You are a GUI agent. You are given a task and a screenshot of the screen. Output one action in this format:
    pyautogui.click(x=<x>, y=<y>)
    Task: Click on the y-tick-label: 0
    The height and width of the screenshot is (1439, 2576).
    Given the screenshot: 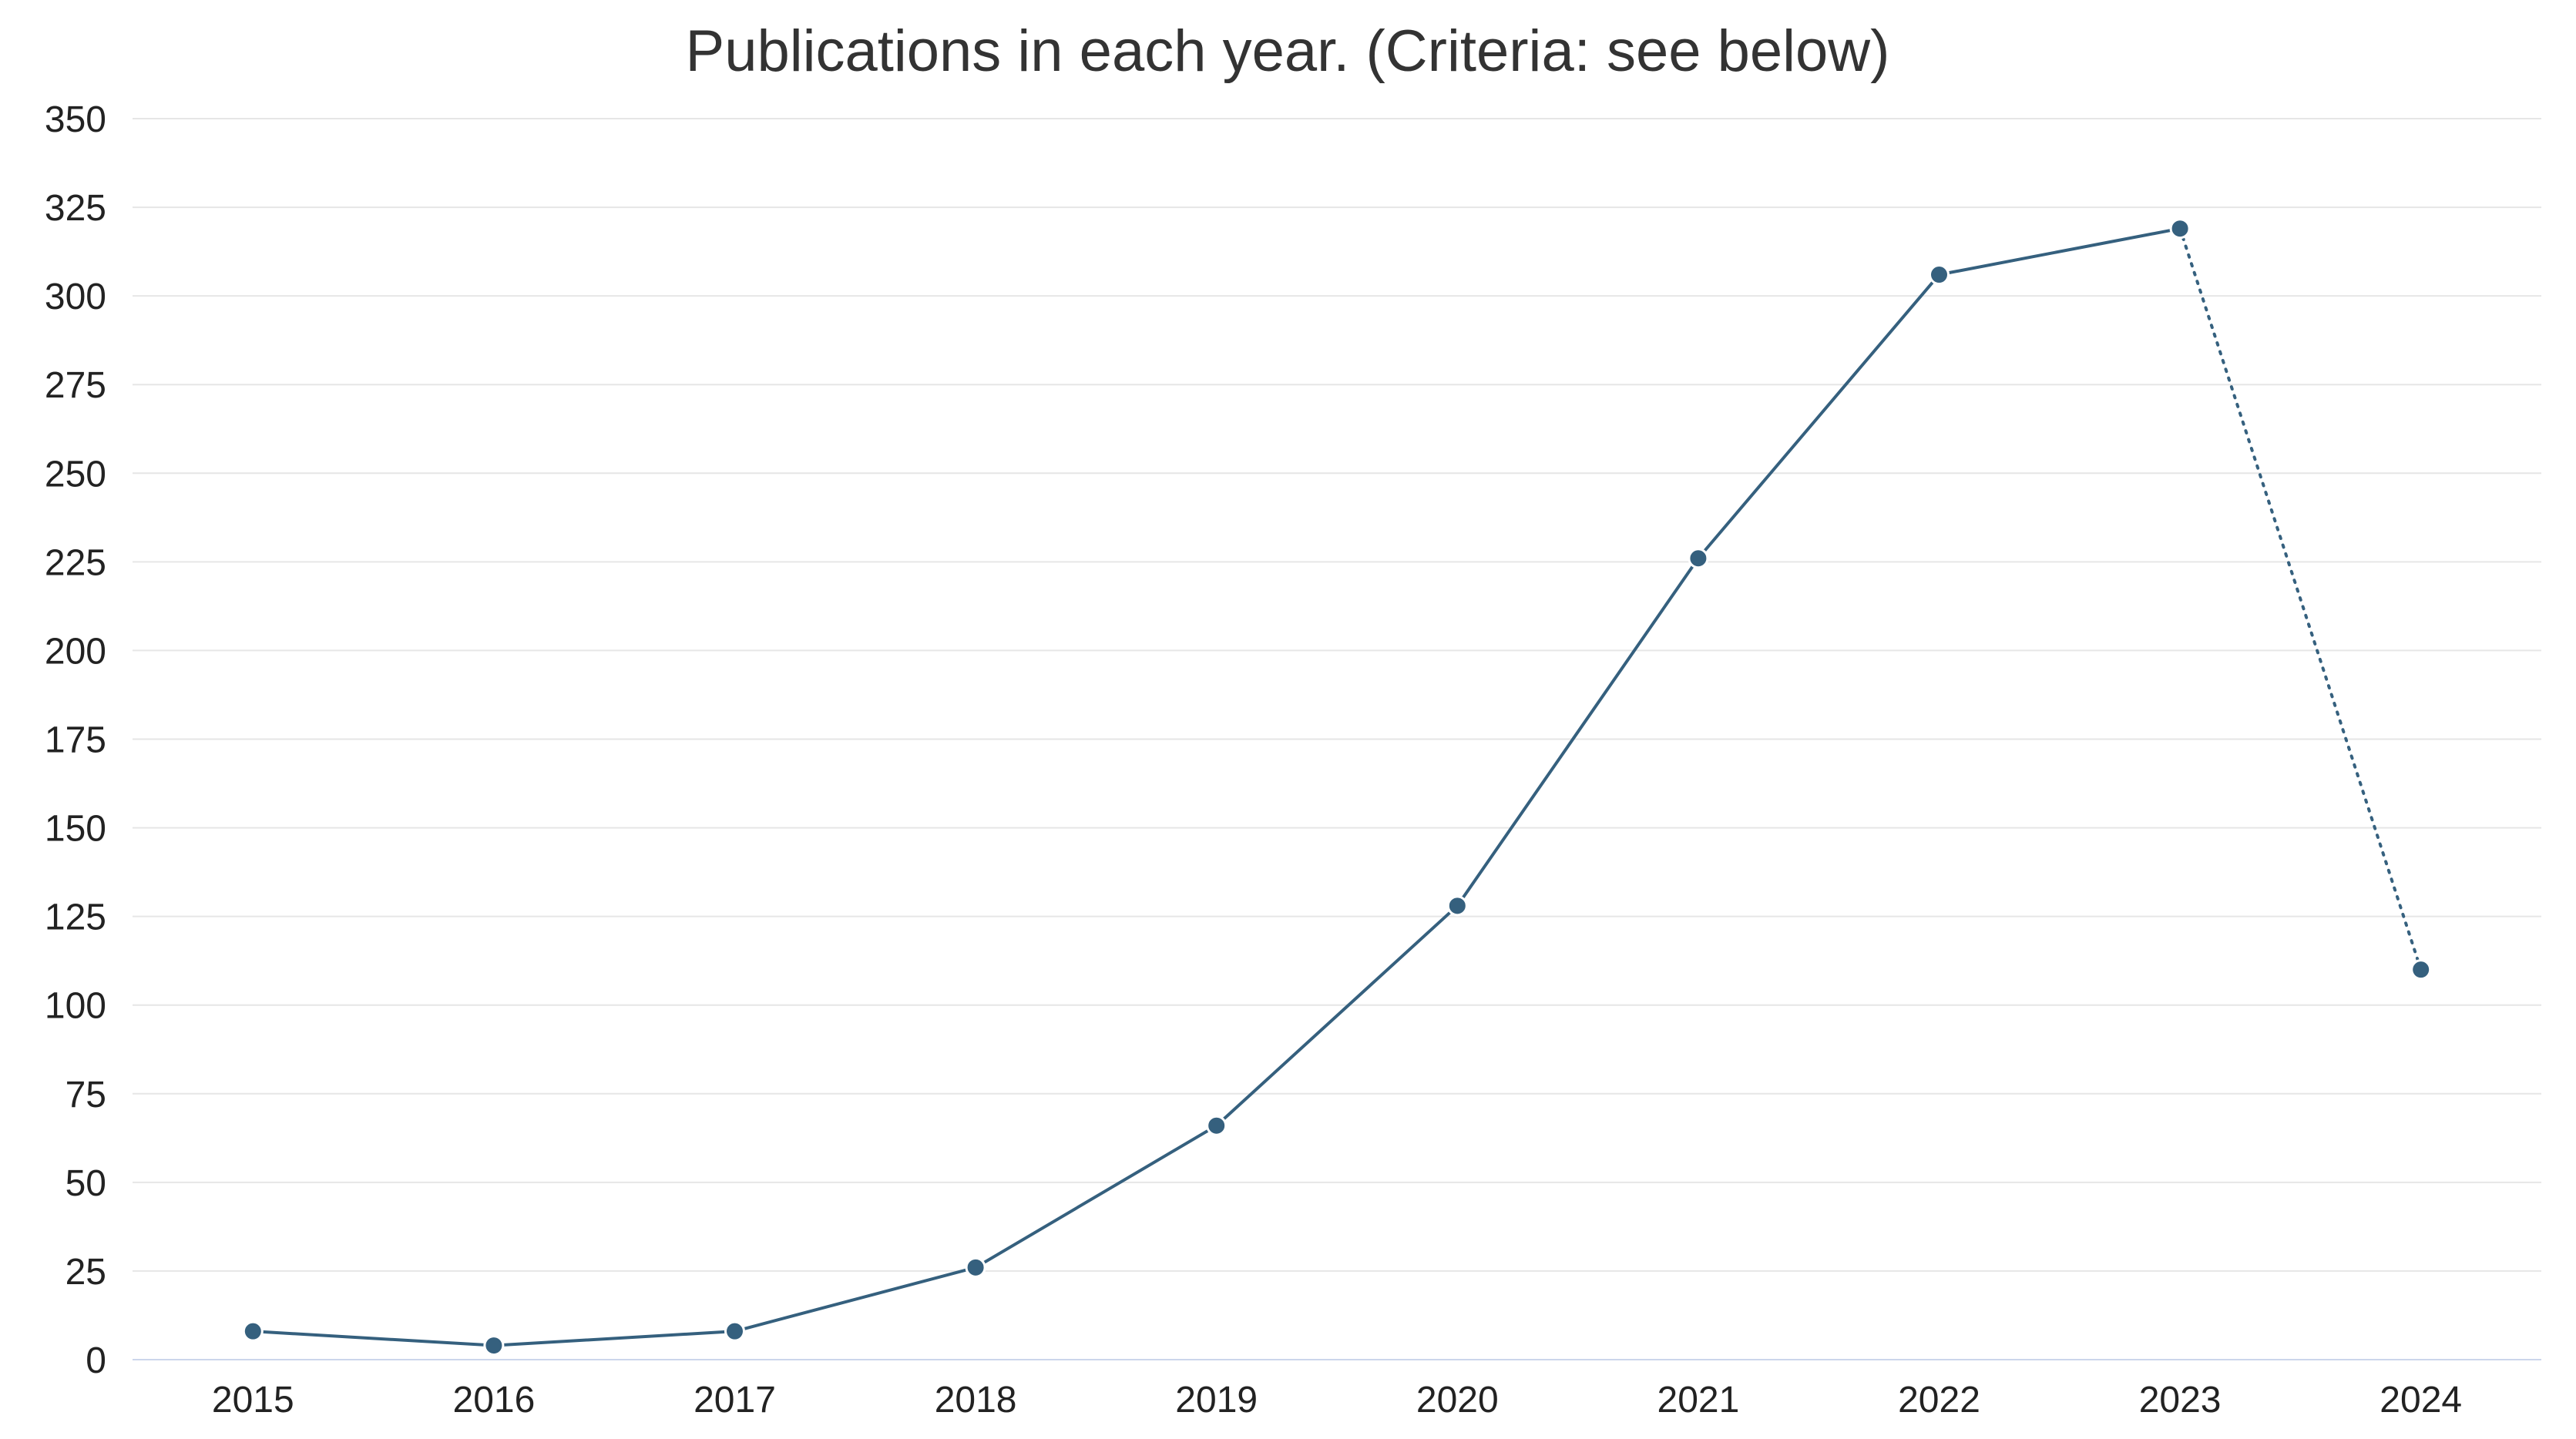 What is the action you would take?
    pyautogui.click(x=96, y=1361)
    